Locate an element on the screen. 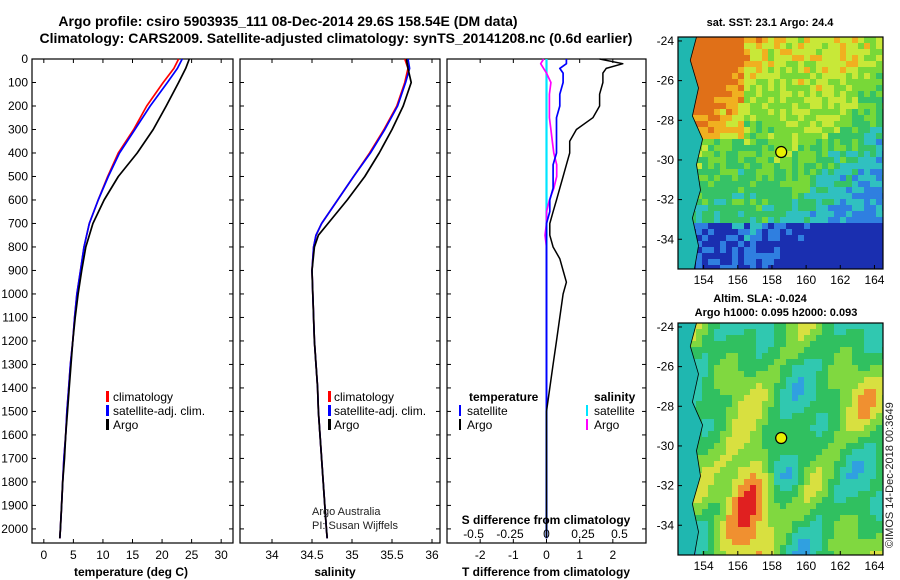  depth-tick-label: 500 is located at coordinates (18, 176).